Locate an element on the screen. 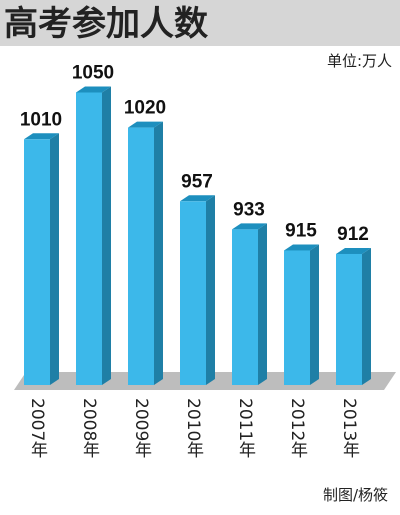 This screenshot has height=515, width=400. unit-label: 单位:万人 is located at coordinates (359, 61).